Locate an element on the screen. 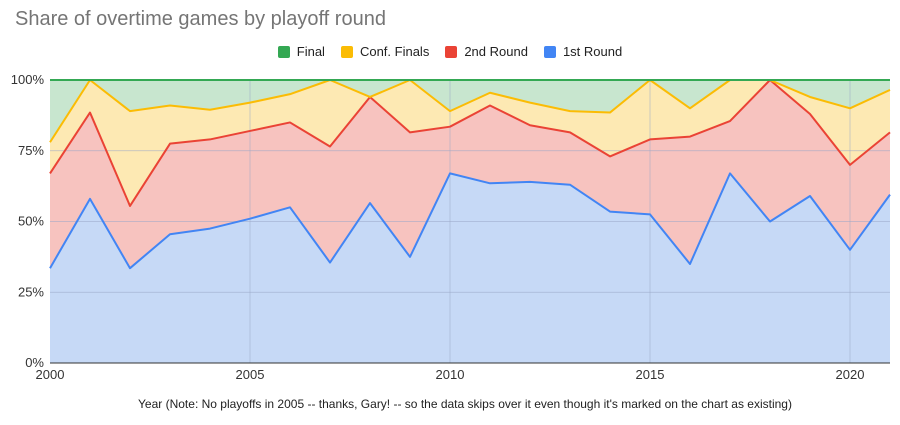  chart-title: Share of overtime games by playoff round is located at coordinates (200, 19).